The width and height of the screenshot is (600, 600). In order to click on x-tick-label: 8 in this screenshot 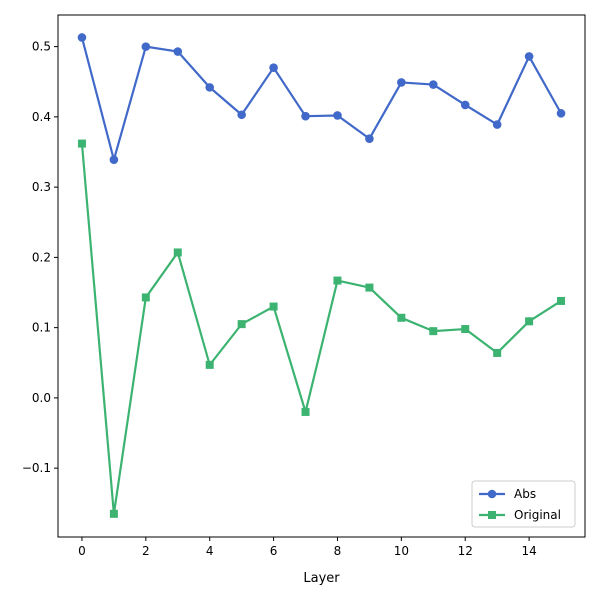, I will do `click(338, 551)`.